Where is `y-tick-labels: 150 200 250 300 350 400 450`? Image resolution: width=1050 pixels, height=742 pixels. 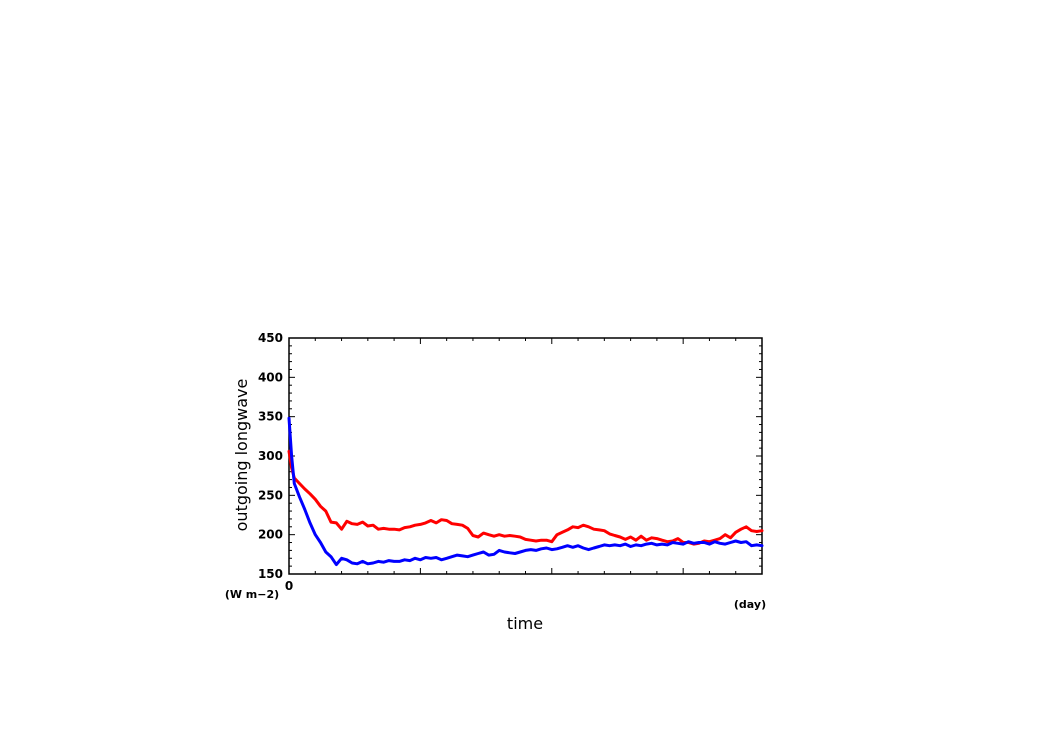
y-tick-labels: 150 200 250 300 350 400 450 is located at coordinates (270, 456).